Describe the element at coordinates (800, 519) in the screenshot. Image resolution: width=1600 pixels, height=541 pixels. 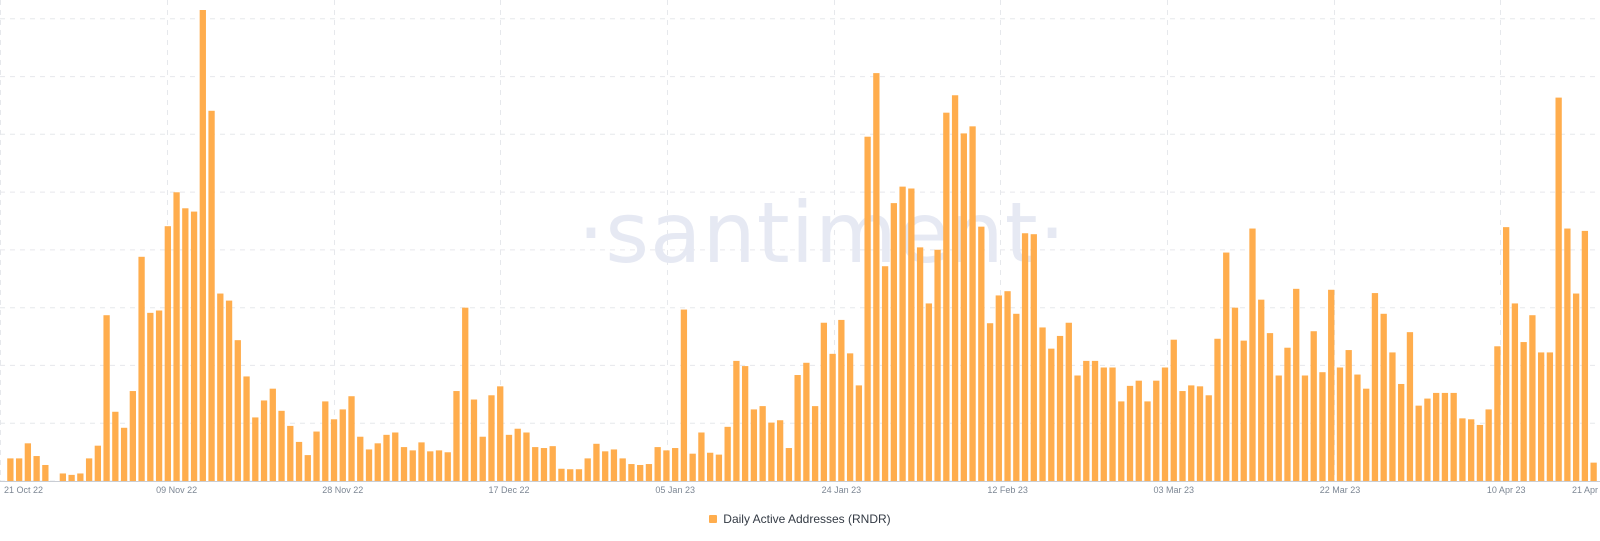
I see `legend: Daily Active Addresses (RNDR)` at that location.